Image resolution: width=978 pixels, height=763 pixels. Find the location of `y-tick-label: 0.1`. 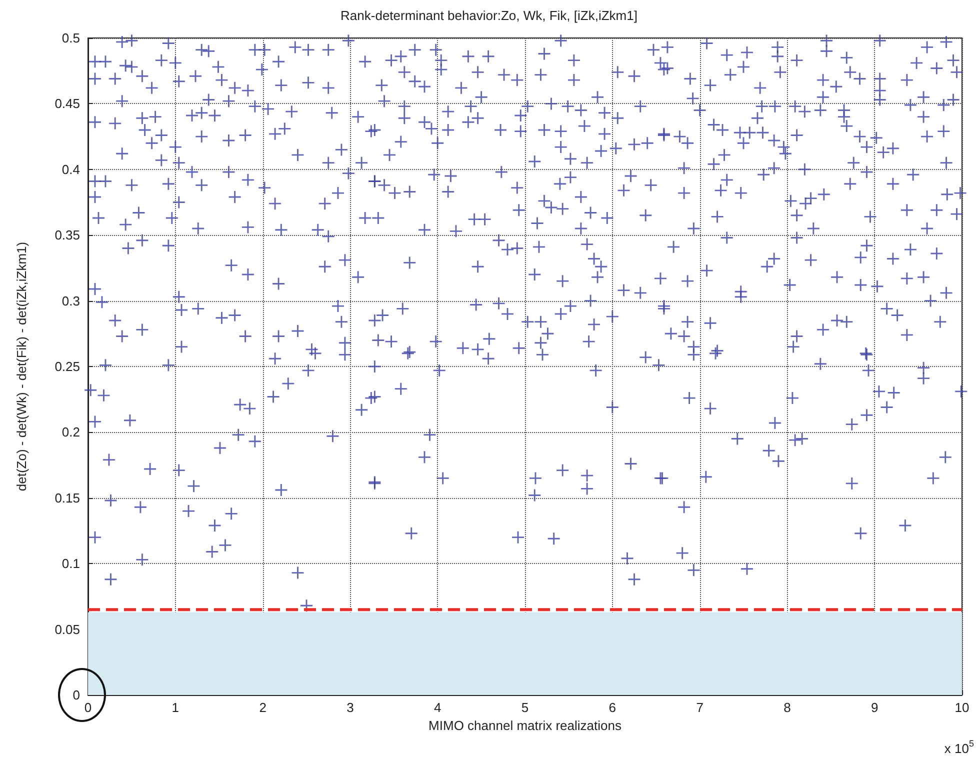

y-tick-label: 0.1 is located at coordinates (71, 564).